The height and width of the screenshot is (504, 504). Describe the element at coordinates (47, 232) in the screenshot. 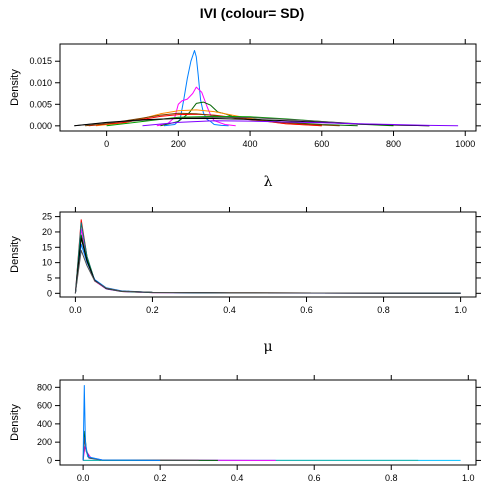

I see `y-tick-label: 20` at that location.